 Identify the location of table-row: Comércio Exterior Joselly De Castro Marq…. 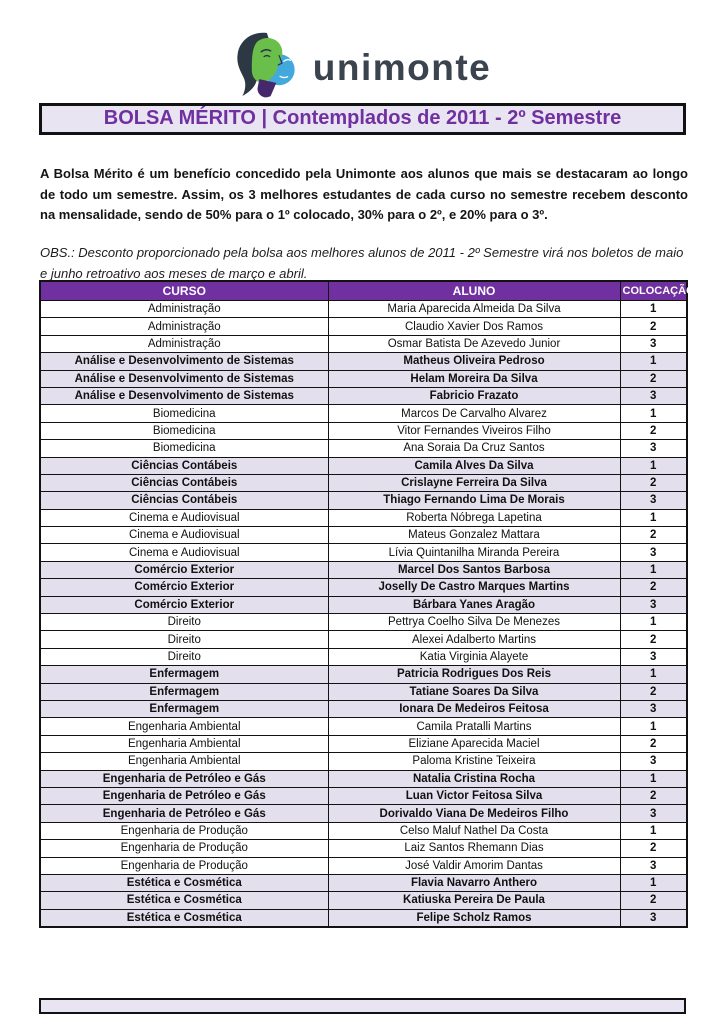
(363, 587).